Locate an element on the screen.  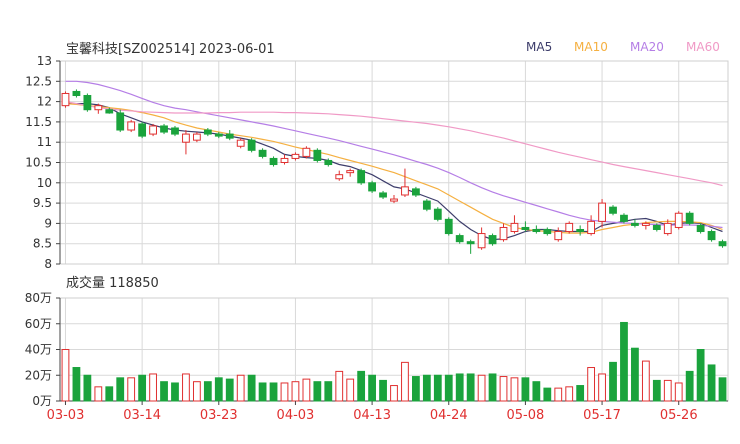
volume-label: 成交量 118850 is located at coordinates (112, 283).